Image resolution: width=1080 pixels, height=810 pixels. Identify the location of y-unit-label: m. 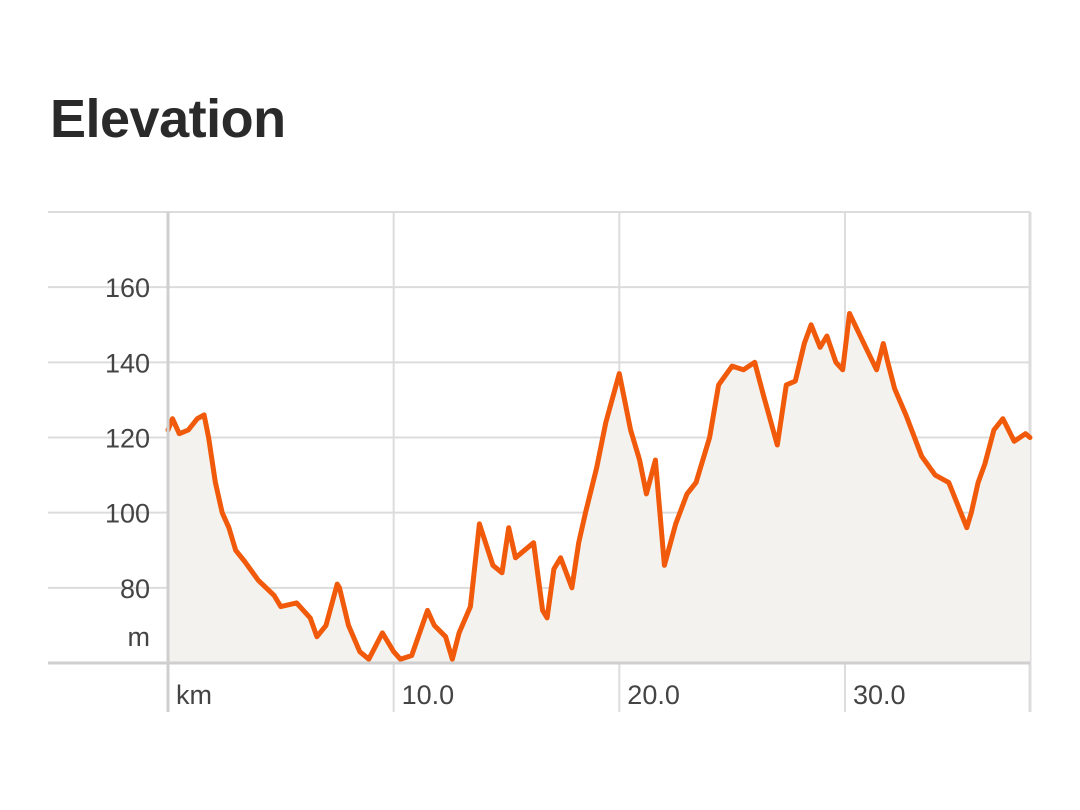
(139, 637).